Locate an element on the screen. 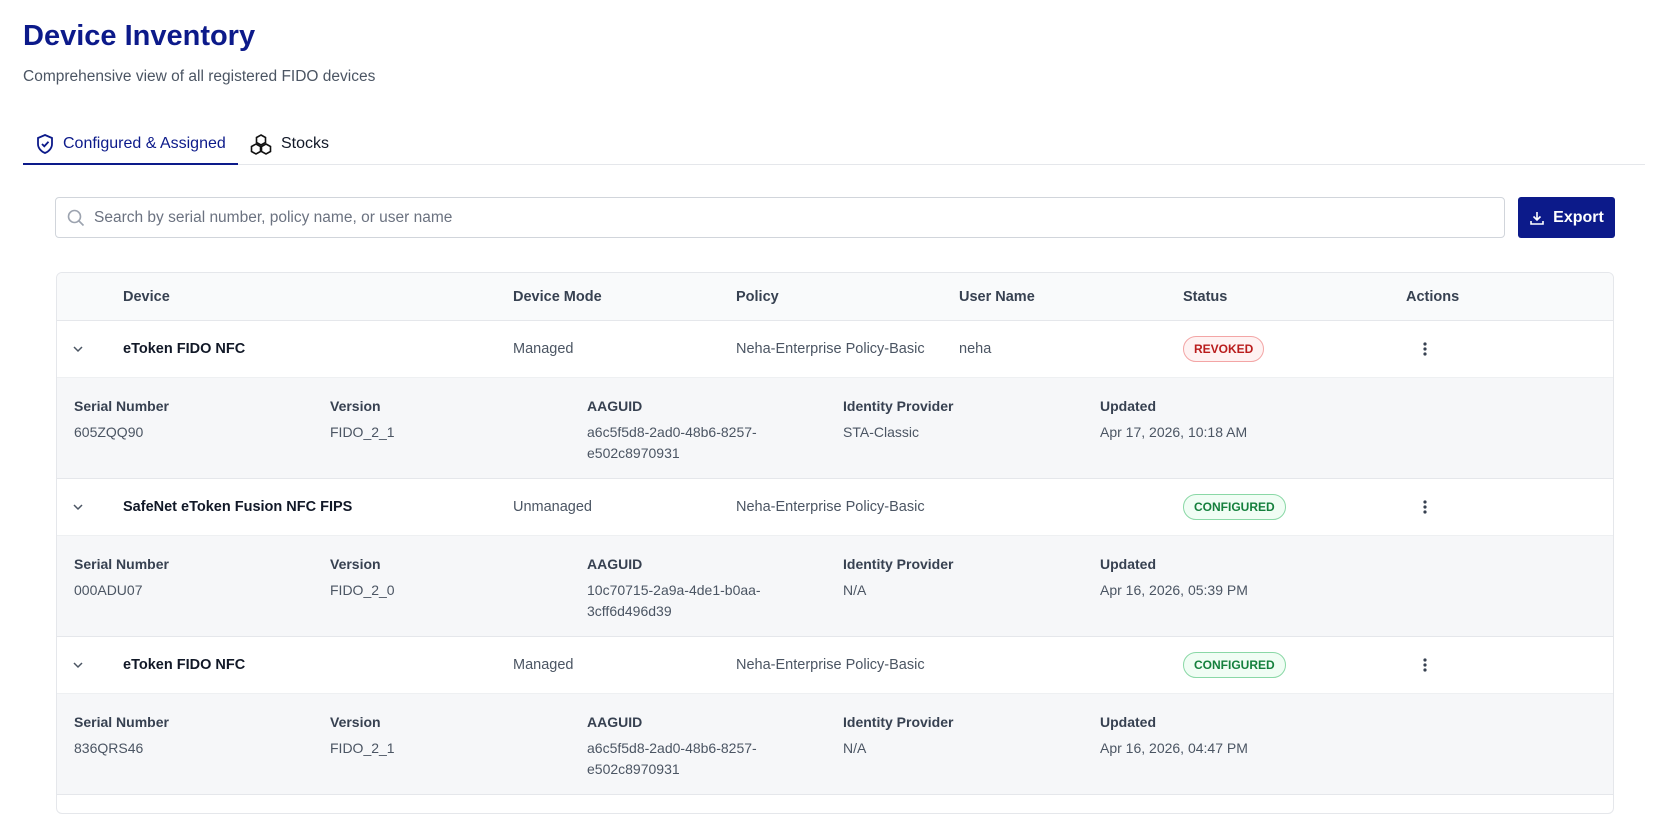  status-badge: REVOKED is located at coordinates (1224, 349).